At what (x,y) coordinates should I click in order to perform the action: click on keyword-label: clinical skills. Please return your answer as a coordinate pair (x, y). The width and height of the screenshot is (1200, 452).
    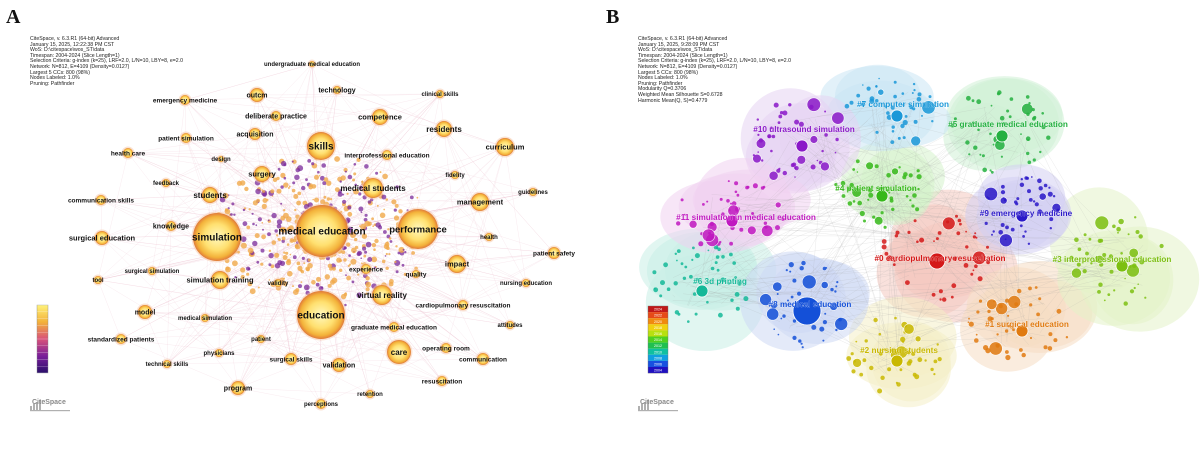
    Looking at the image, I should click on (440, 95).